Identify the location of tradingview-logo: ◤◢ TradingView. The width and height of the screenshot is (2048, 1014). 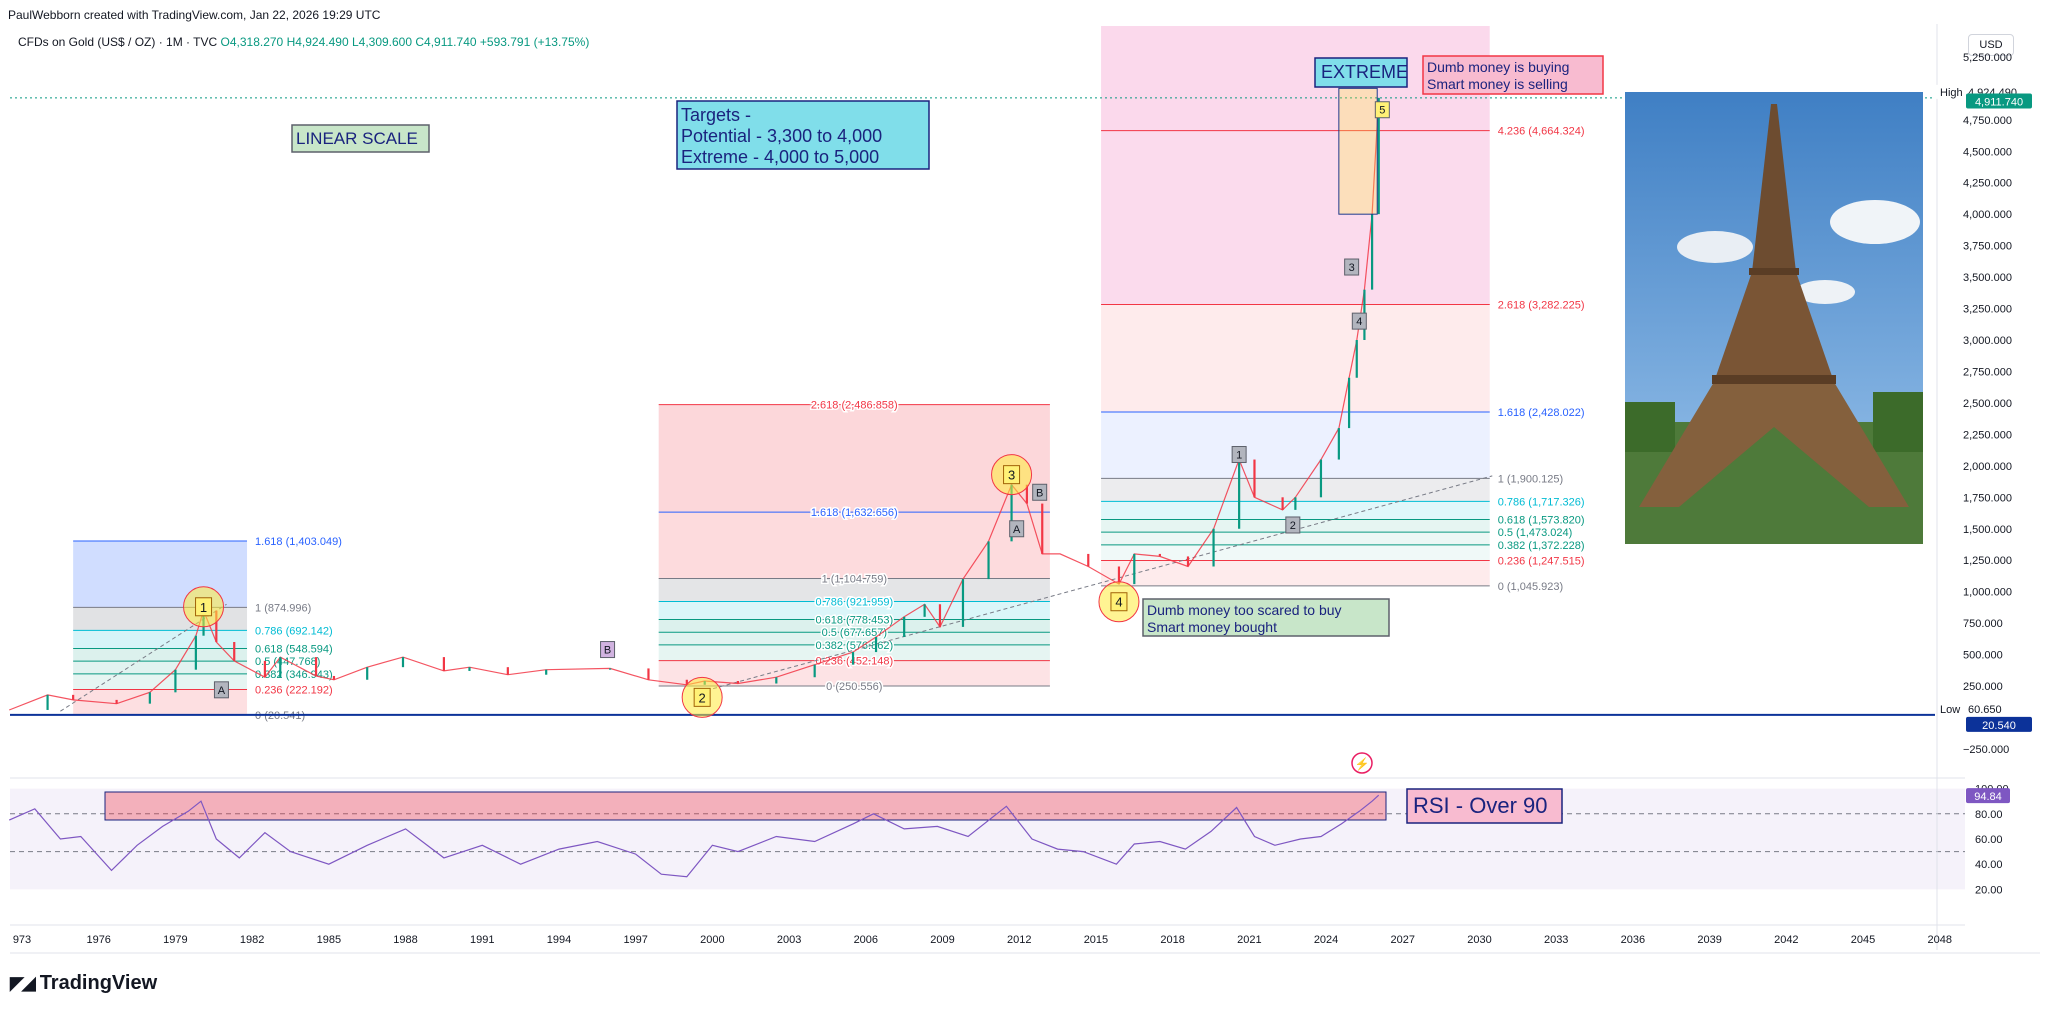
(83, 983).